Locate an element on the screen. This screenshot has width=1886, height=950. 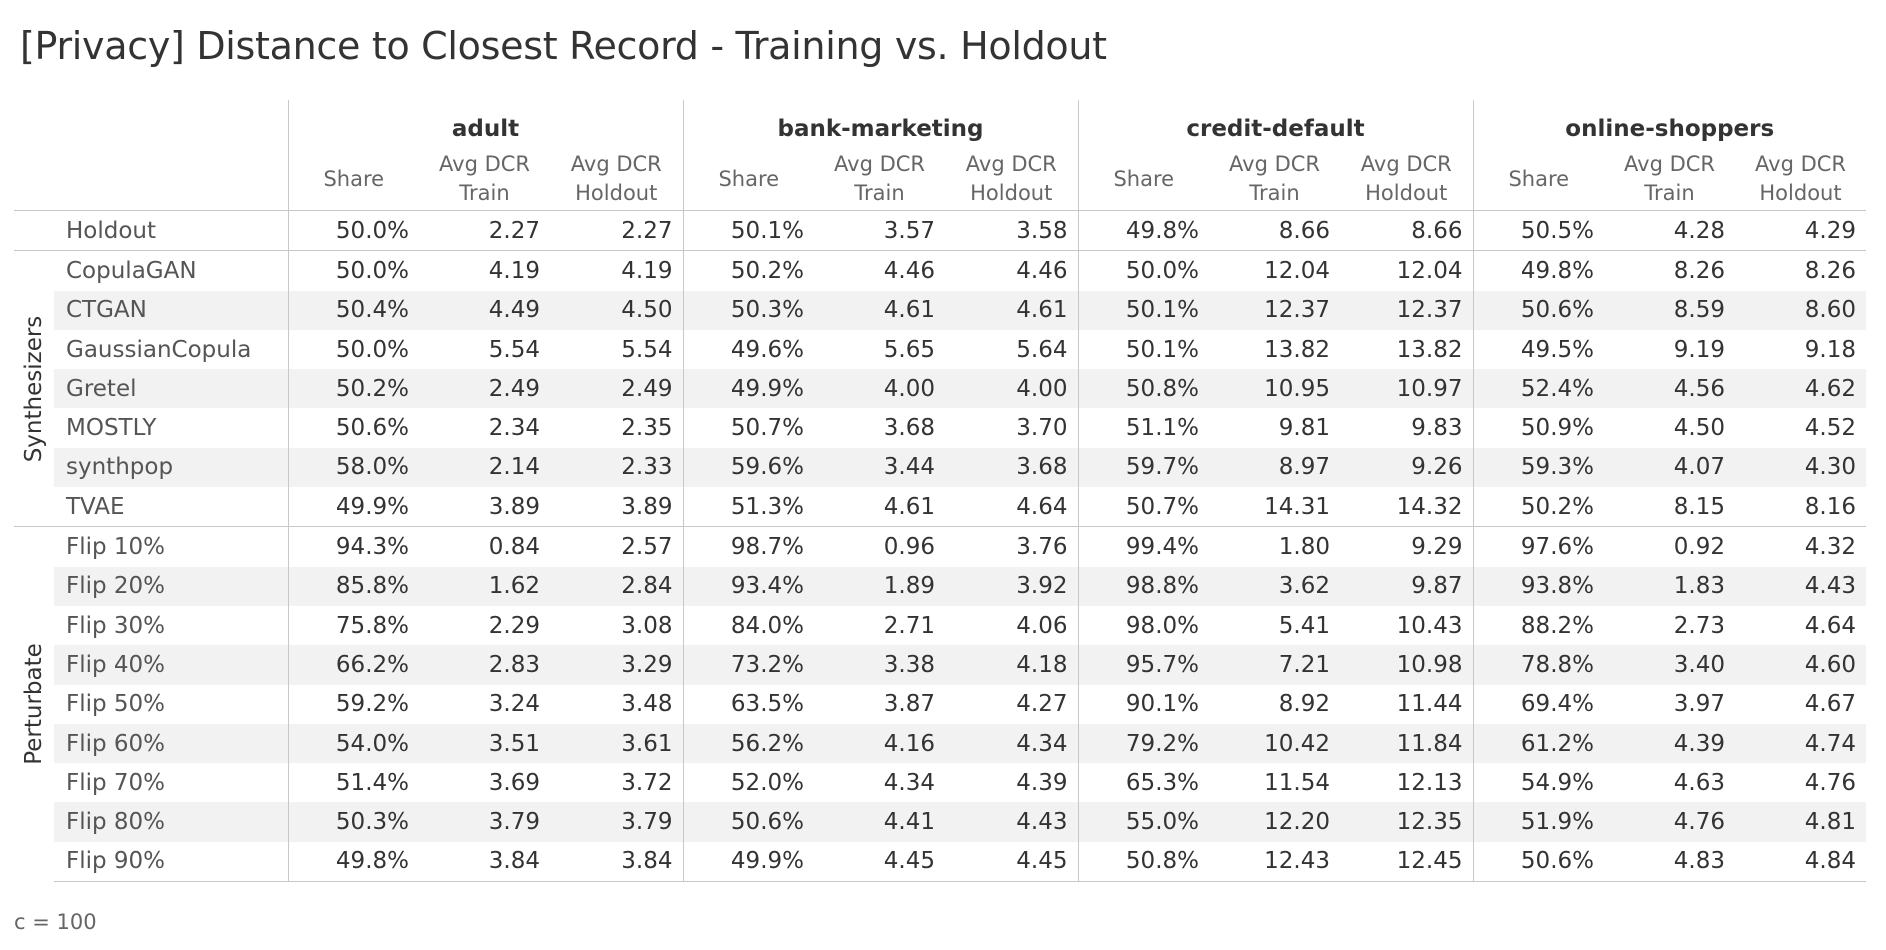
dataset-header-online-shoppers: online-shoppers is located at coordinates (1669, 124).